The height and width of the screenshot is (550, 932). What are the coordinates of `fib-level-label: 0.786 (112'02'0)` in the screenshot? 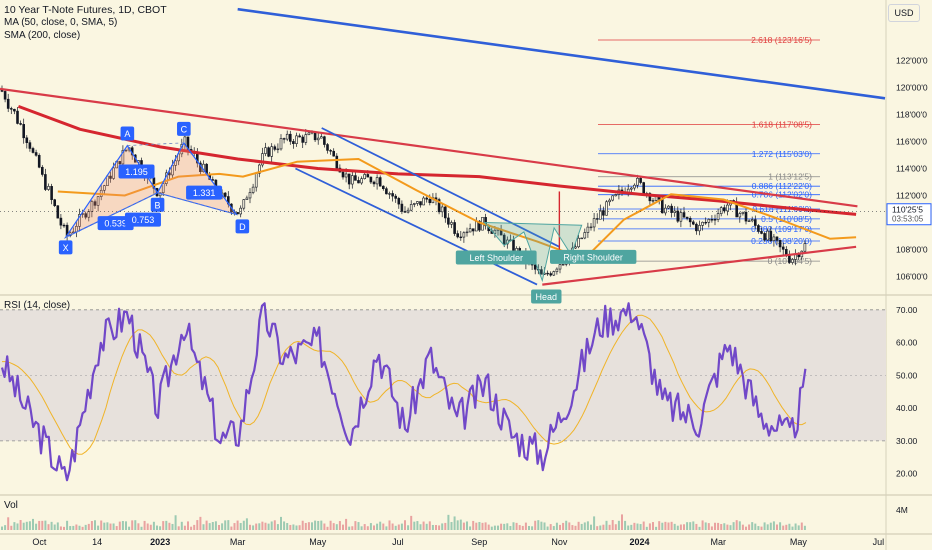 It's located at (782, 195).